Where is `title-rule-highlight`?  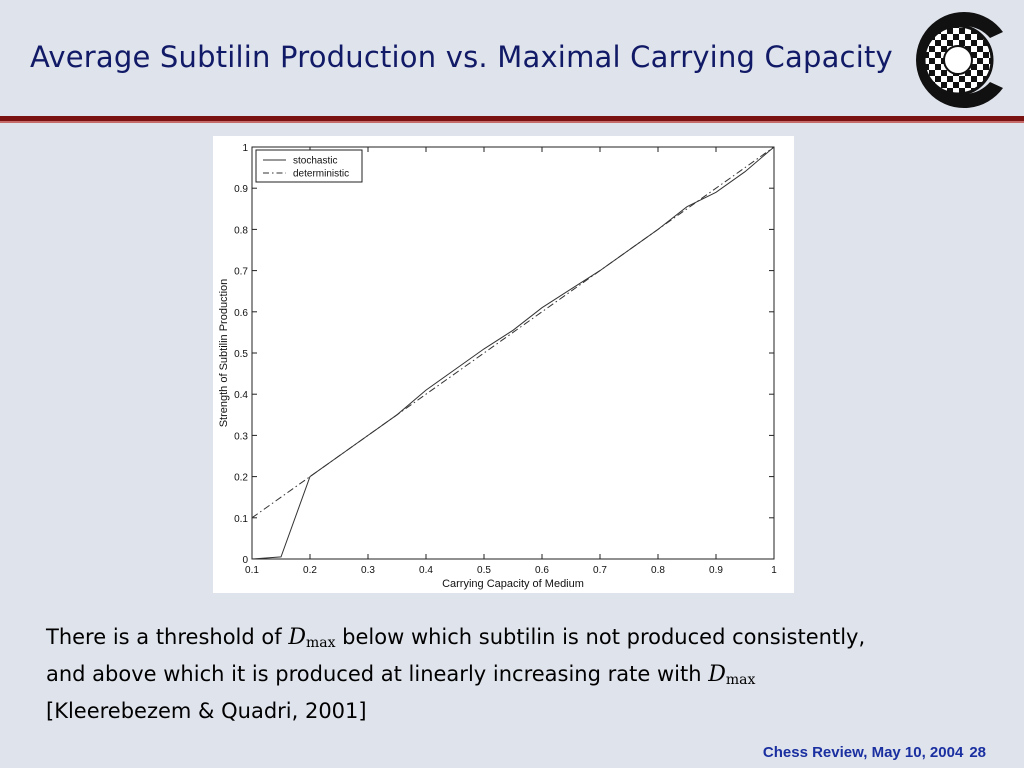 title-rule-highlight is located at coordinates (512, 122).